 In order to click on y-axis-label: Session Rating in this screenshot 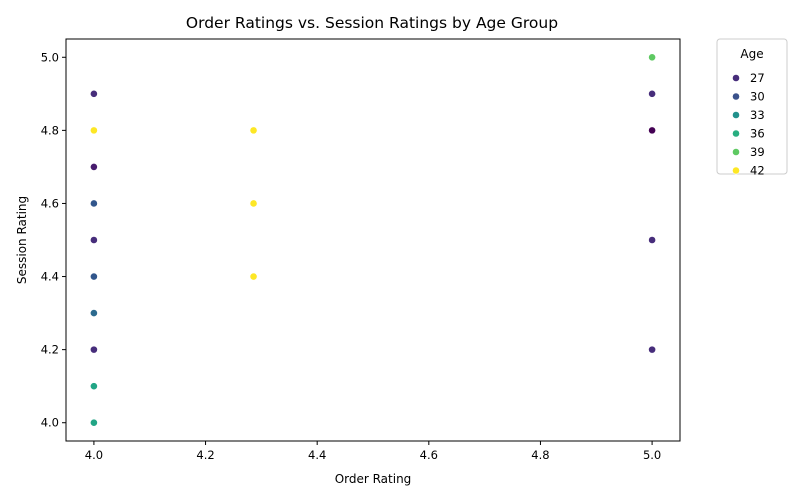, I will do `click(22, 240)`.